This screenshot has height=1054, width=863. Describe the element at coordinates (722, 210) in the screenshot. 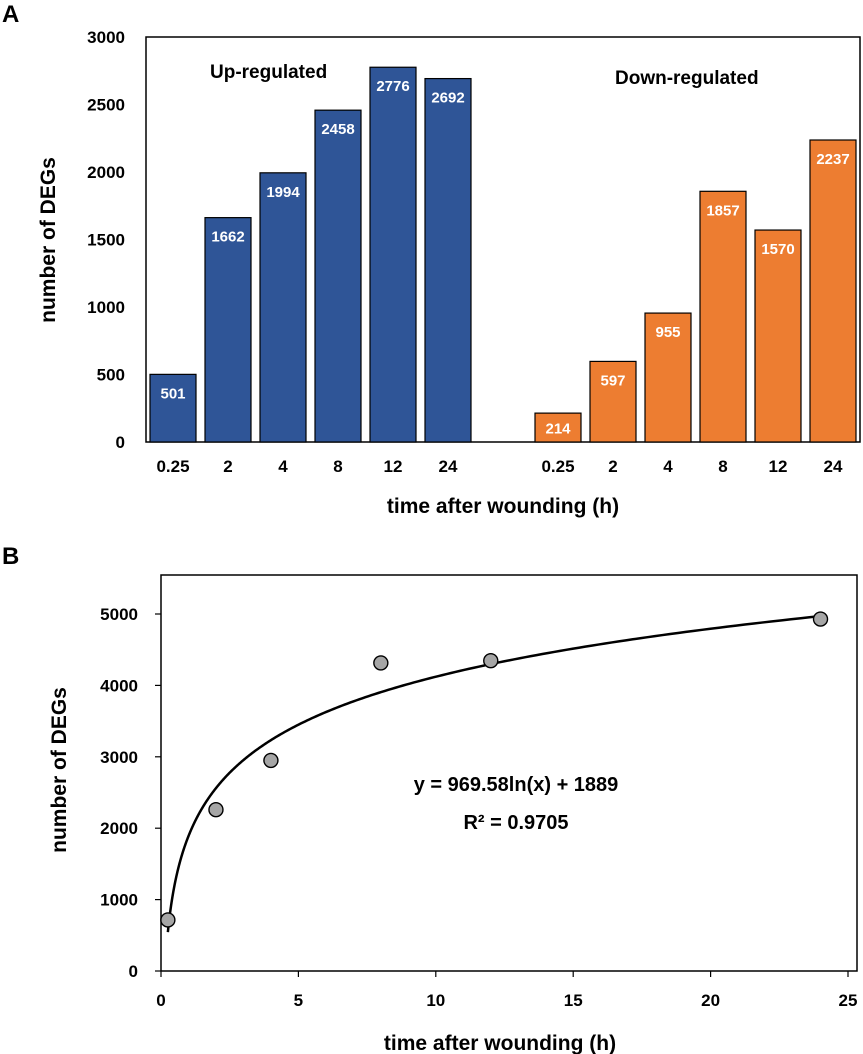

I see `bar-value-label: 1857` at that location.